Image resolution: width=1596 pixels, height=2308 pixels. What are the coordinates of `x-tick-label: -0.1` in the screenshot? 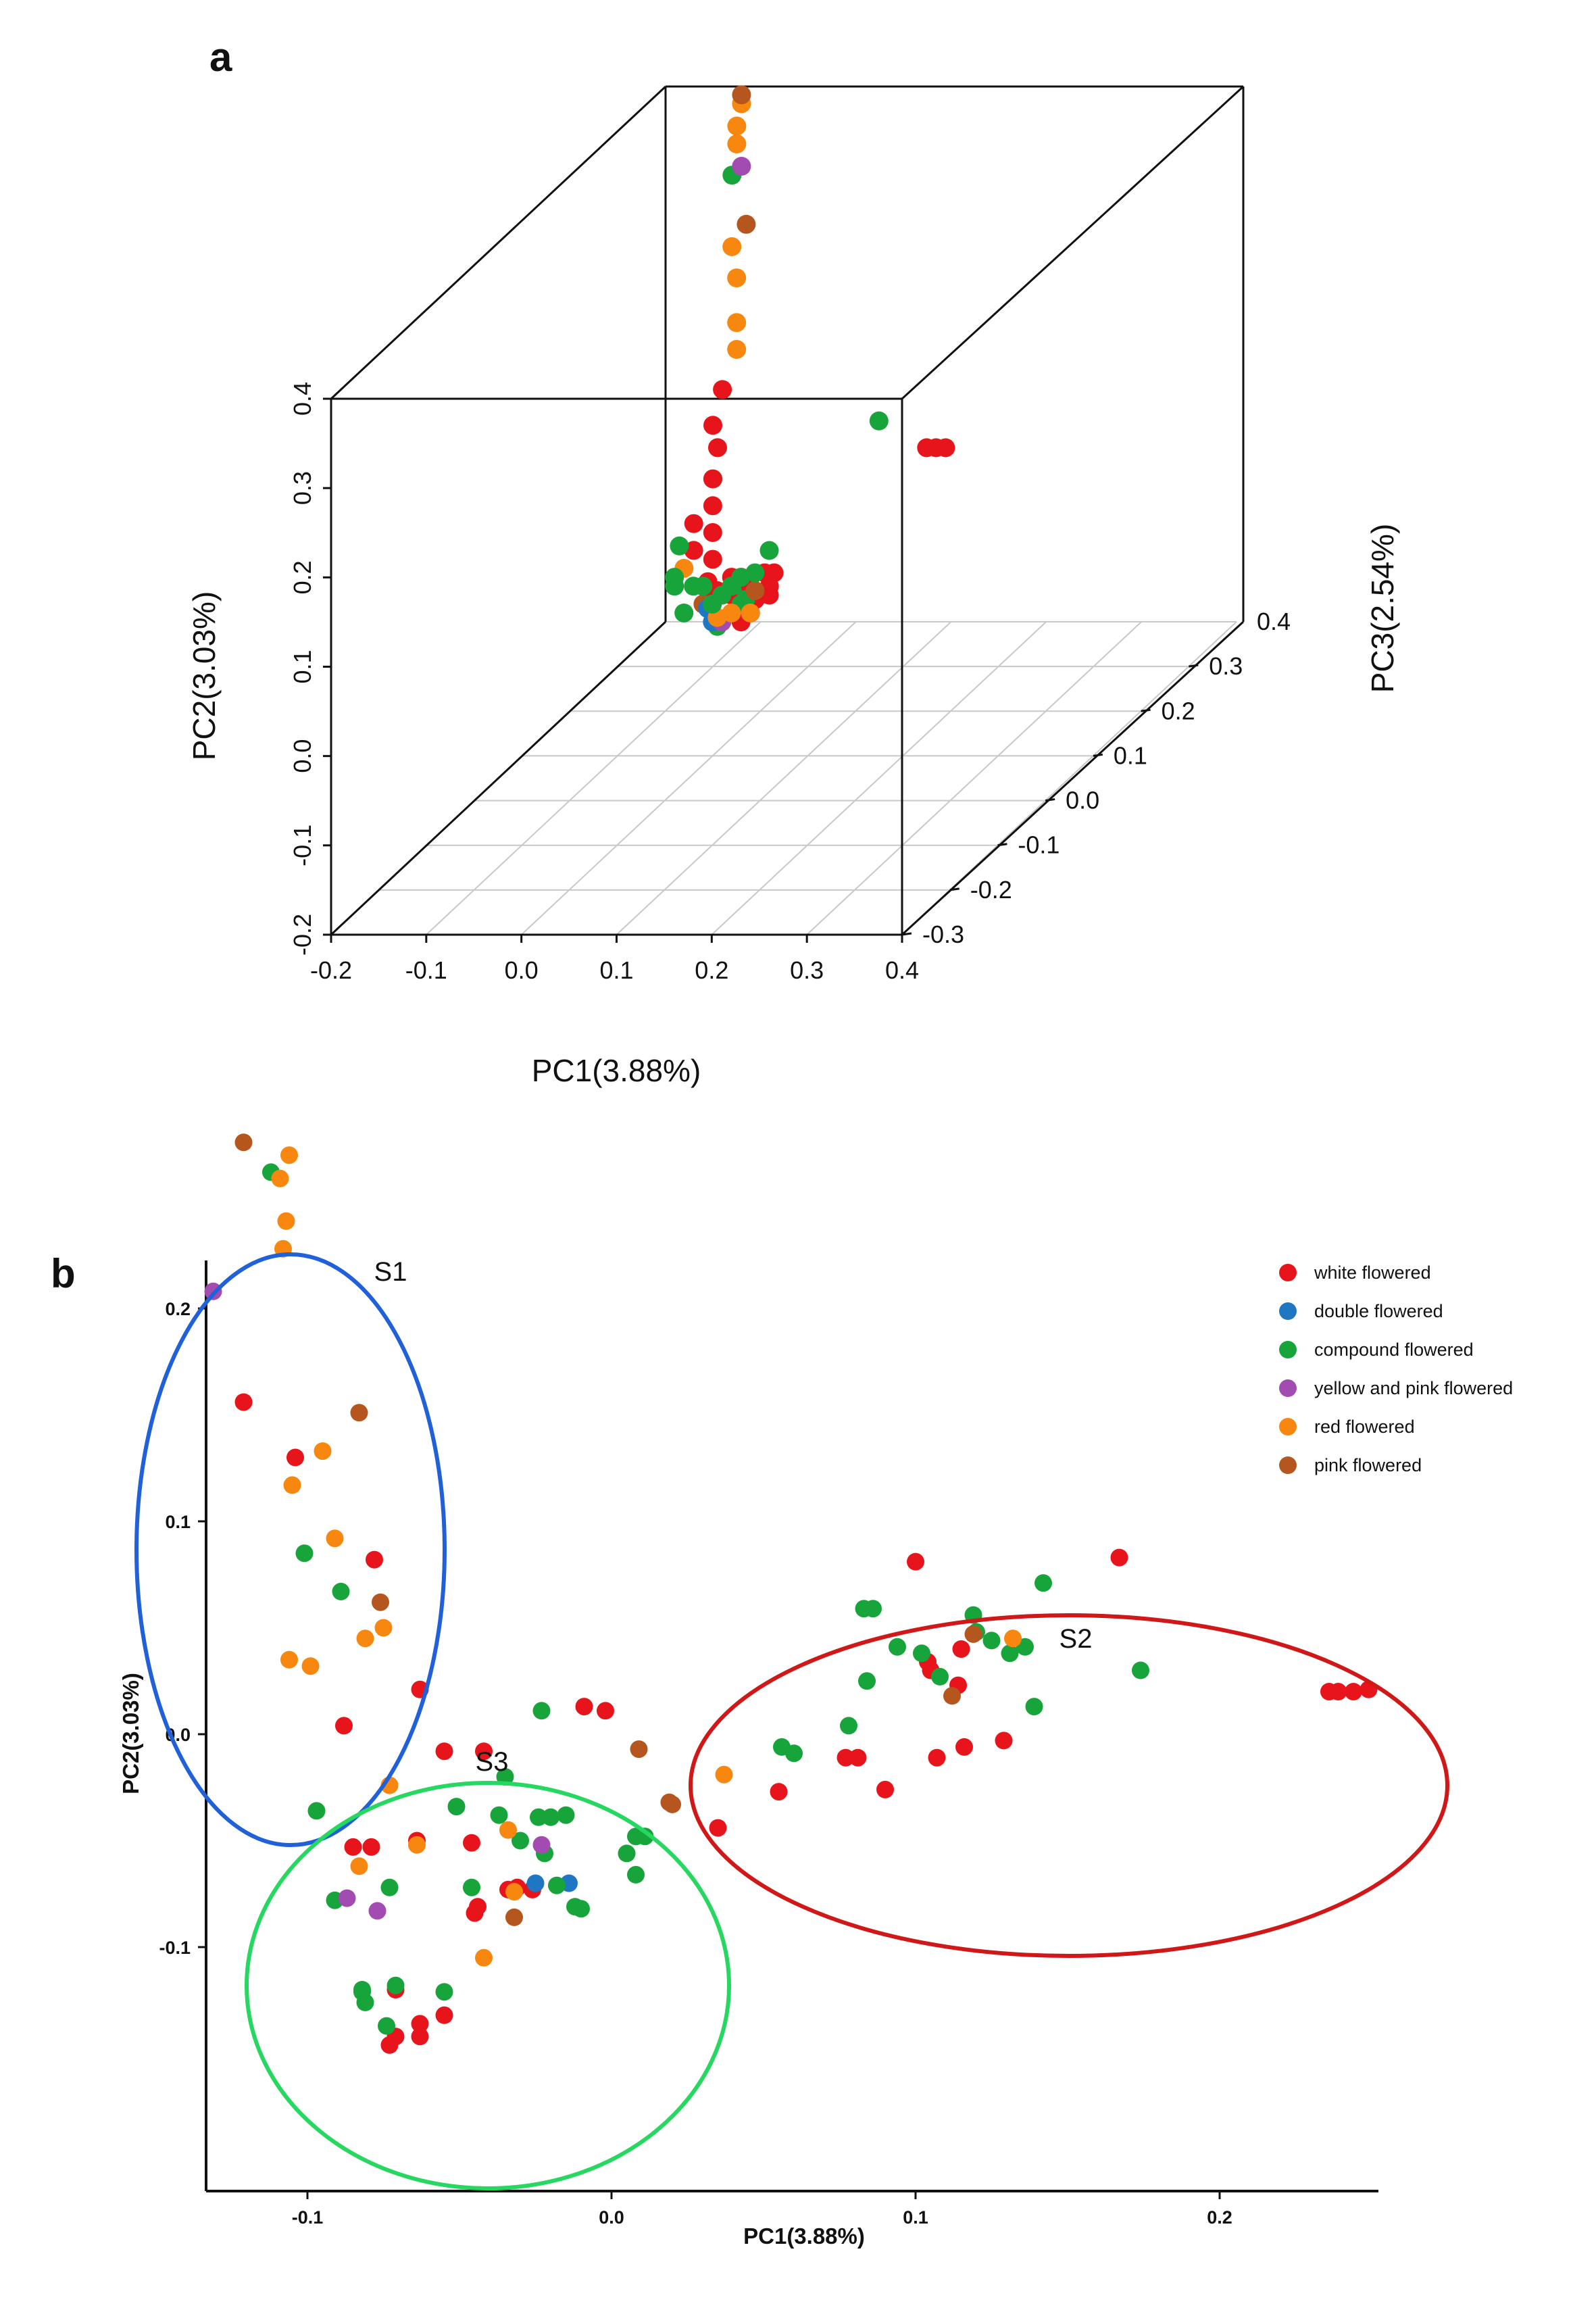 It's located at (308, 2217).